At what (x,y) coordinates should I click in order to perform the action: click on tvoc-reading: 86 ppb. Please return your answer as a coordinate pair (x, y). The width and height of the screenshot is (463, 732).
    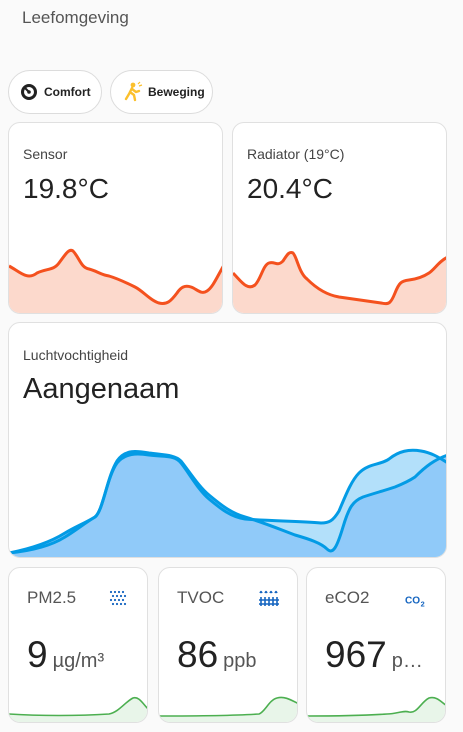
    Looking at the image, I should click on (217, 655).